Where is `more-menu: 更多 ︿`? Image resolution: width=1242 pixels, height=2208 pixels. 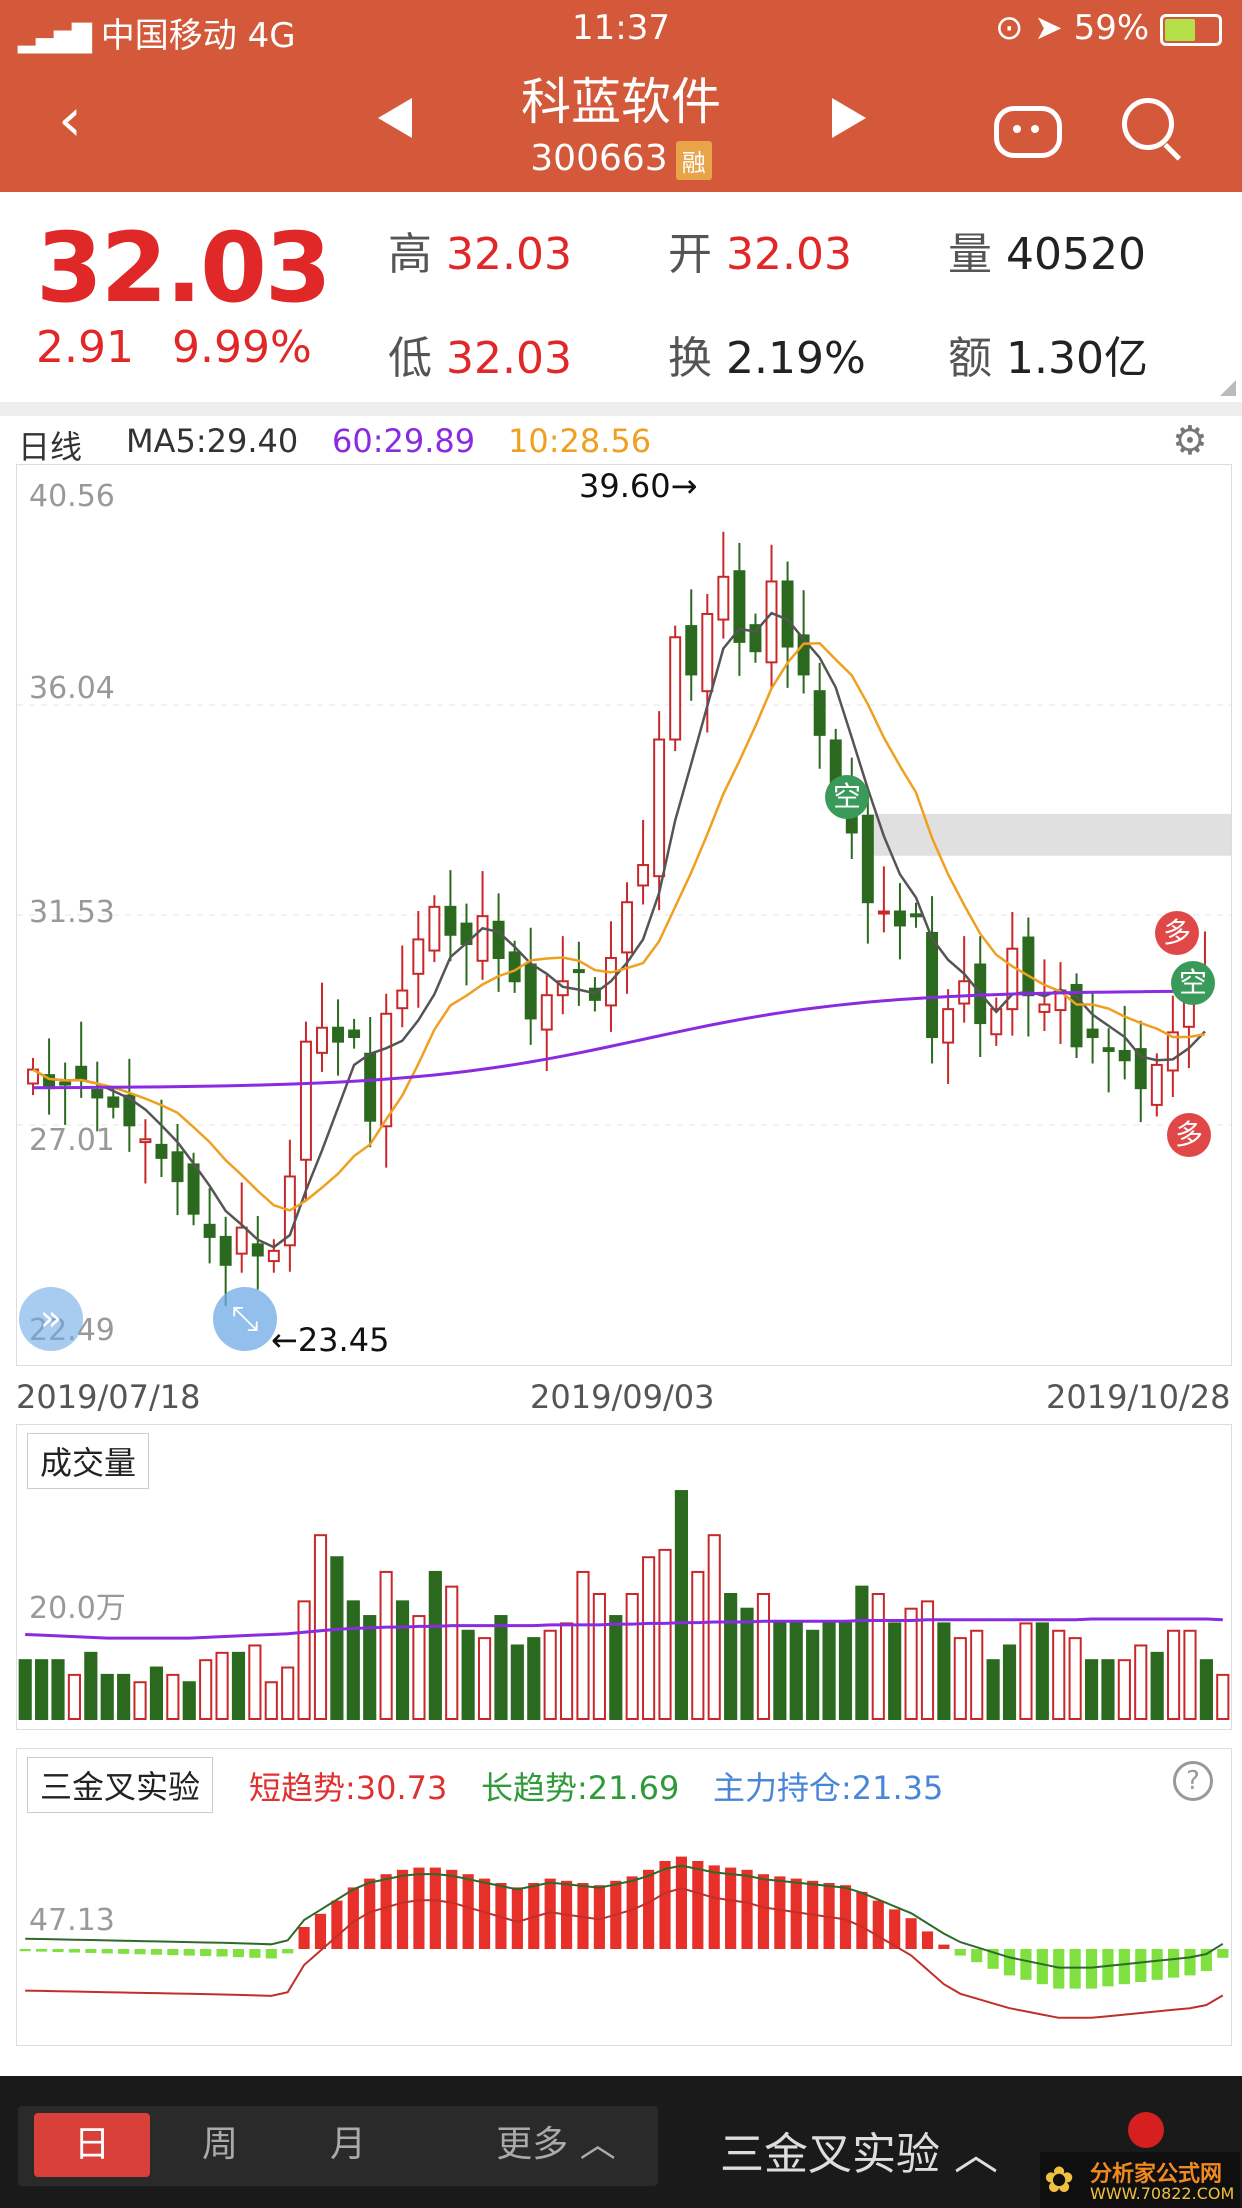 more-menu: 更多 ︿ is located at coordinates (556, 2145).